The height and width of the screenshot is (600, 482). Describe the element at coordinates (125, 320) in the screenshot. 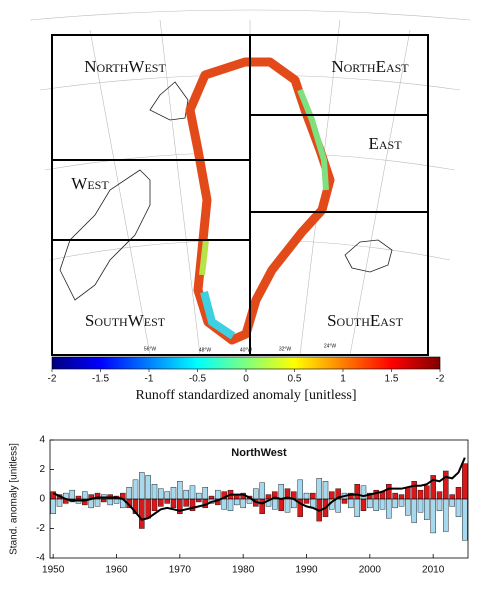

I see `region-label: SouthWest` at that location.